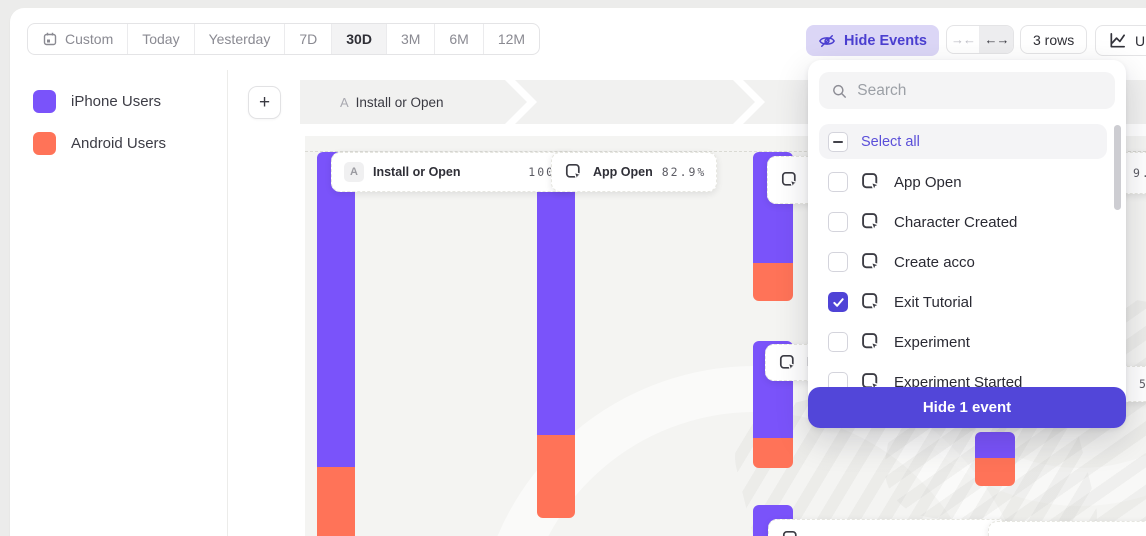 The width and height of the screenshot is (1146, 536). I want to click on date-range-30d: 30D, so click(359, 39).